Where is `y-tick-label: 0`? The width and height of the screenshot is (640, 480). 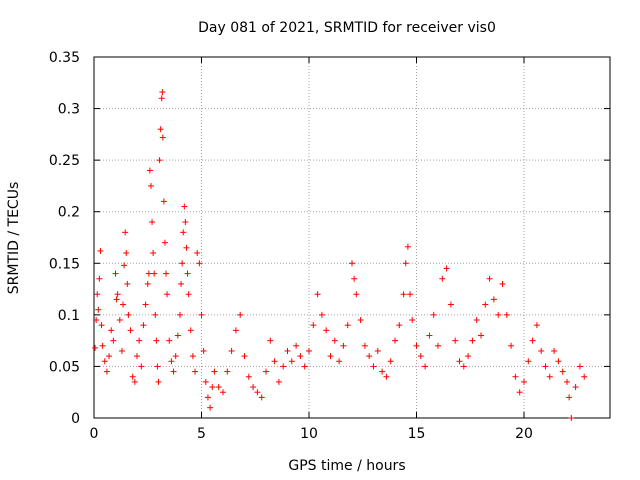
y-tick-label: 0 is located at coordinates (75, 419).